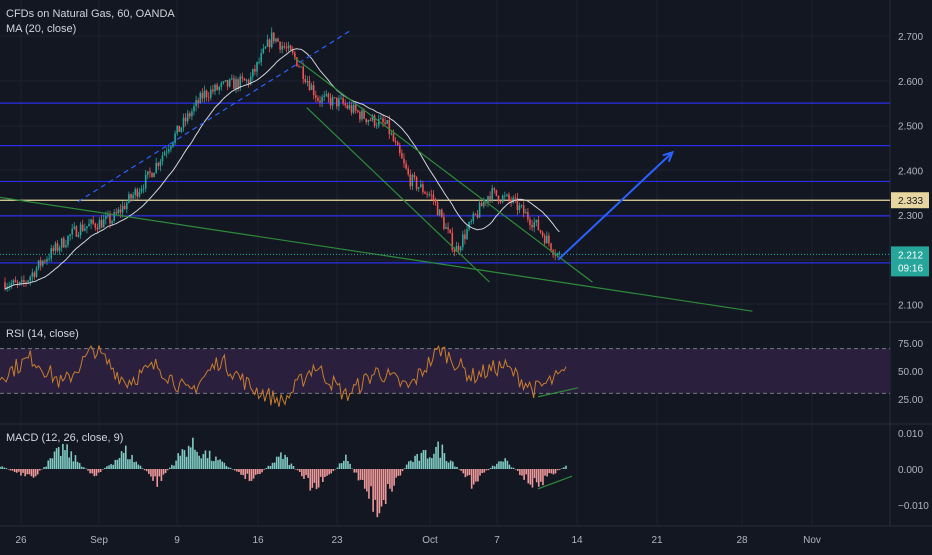 The image size is (932, 555). I want to click on time-axis-label: 9, so click(177, 540).